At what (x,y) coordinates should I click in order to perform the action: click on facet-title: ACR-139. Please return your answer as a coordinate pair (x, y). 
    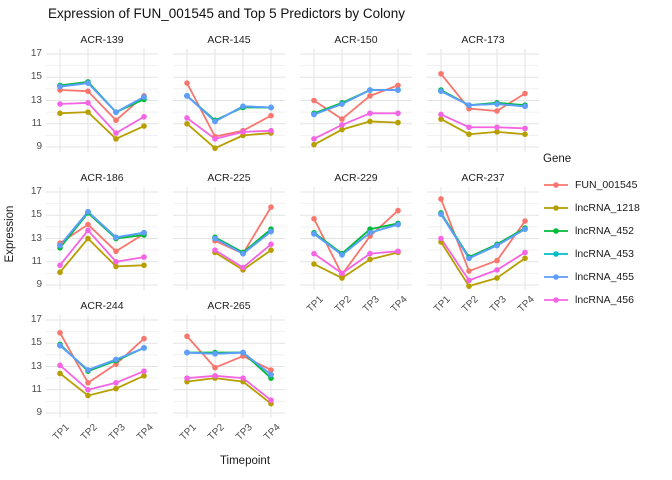
    Looking at the image, I should click on (102, 40).